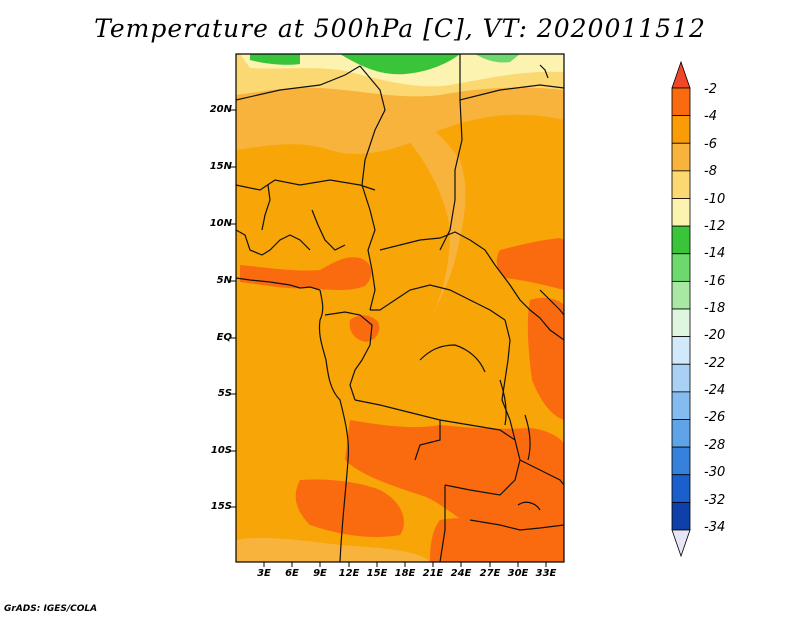  Describe the element at coordinates (715, 527) in the screenshot. I see `colorbar-label: -34` at that location.